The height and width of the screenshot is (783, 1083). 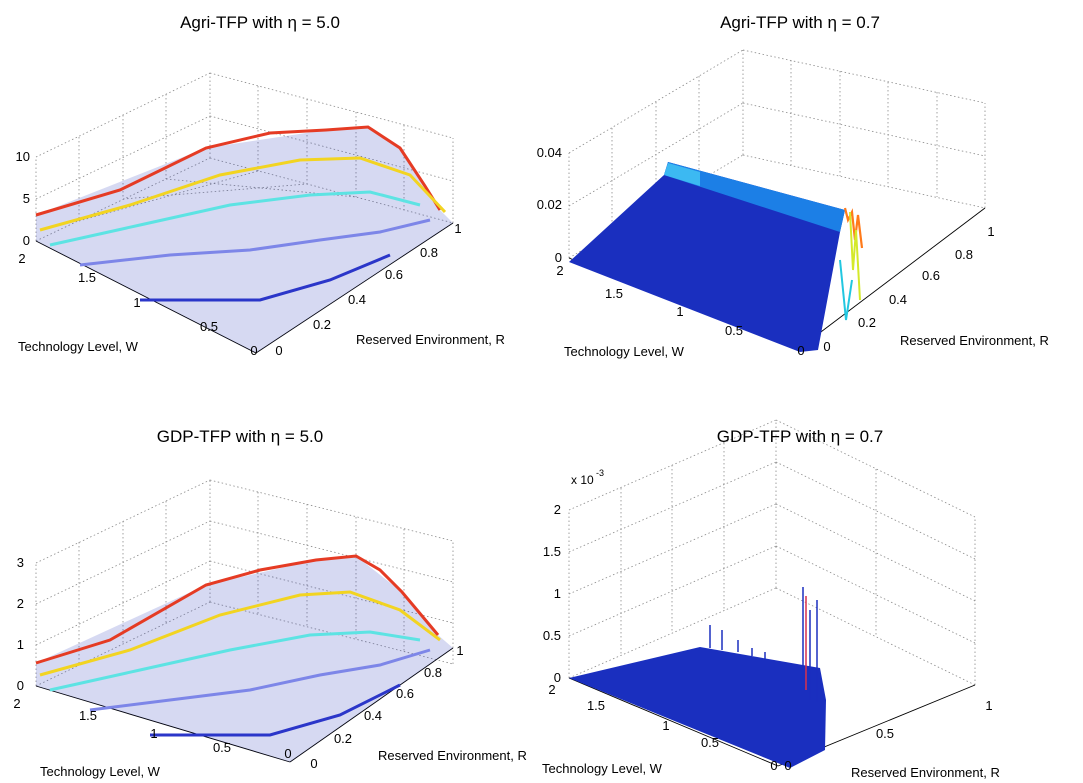 I want to click on x-tick-3-4: 2, so click(x=16, y=703).